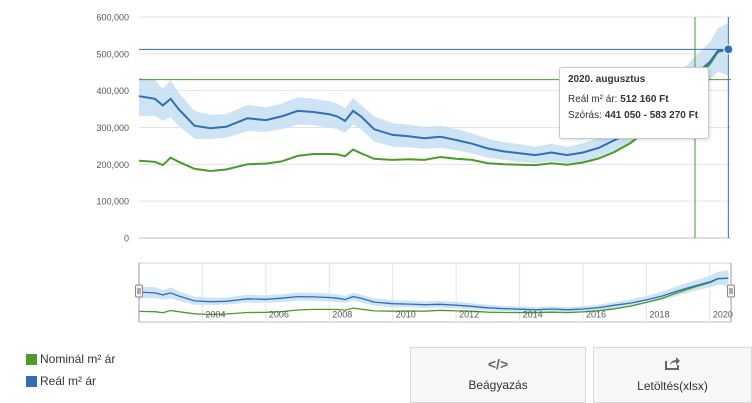  I want to click on tooltip-title: 2020. augusztus, so click(607, 79).